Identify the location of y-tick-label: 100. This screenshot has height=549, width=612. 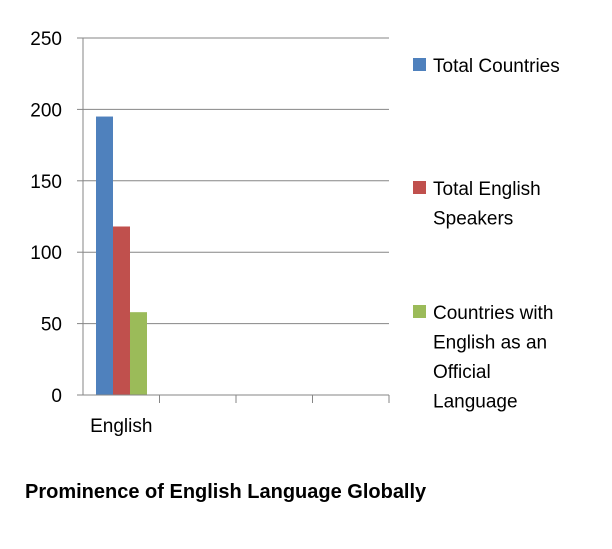
(46, 253).